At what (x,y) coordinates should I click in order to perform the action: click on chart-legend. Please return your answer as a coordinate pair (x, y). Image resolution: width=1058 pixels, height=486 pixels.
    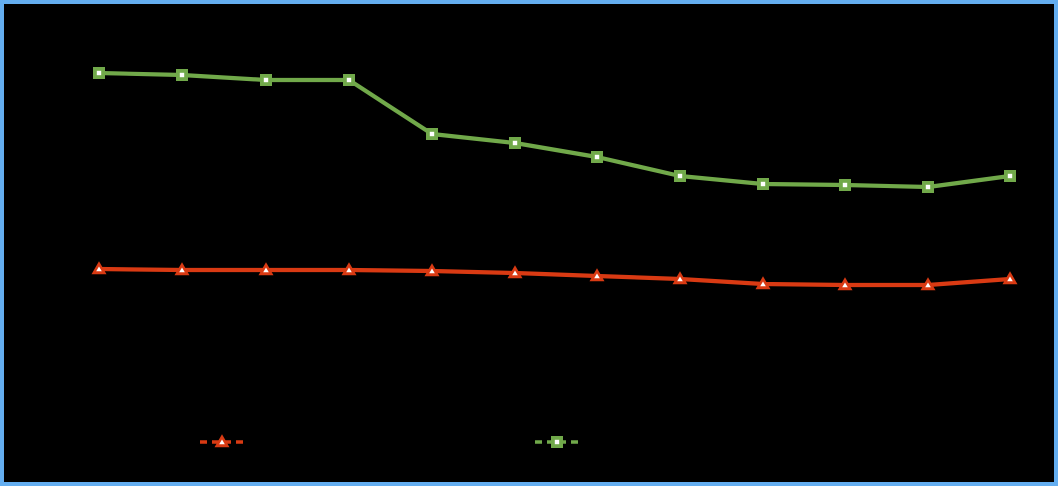
    Looking at the image, I should click on (389, 441).